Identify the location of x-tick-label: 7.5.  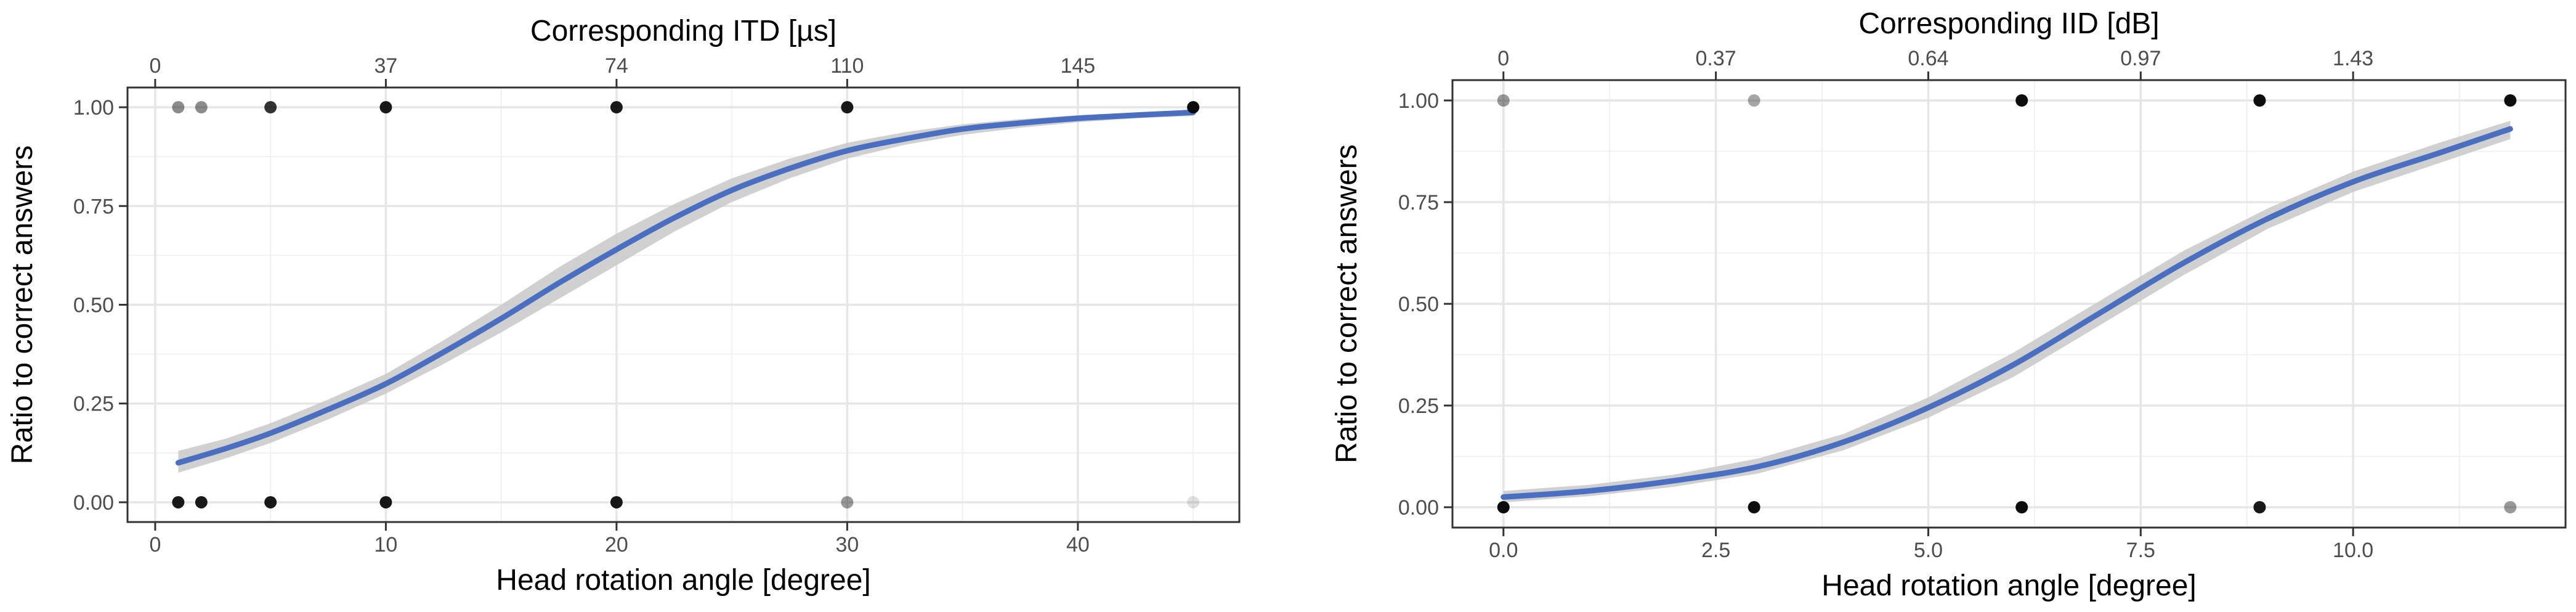
(2140, 550).